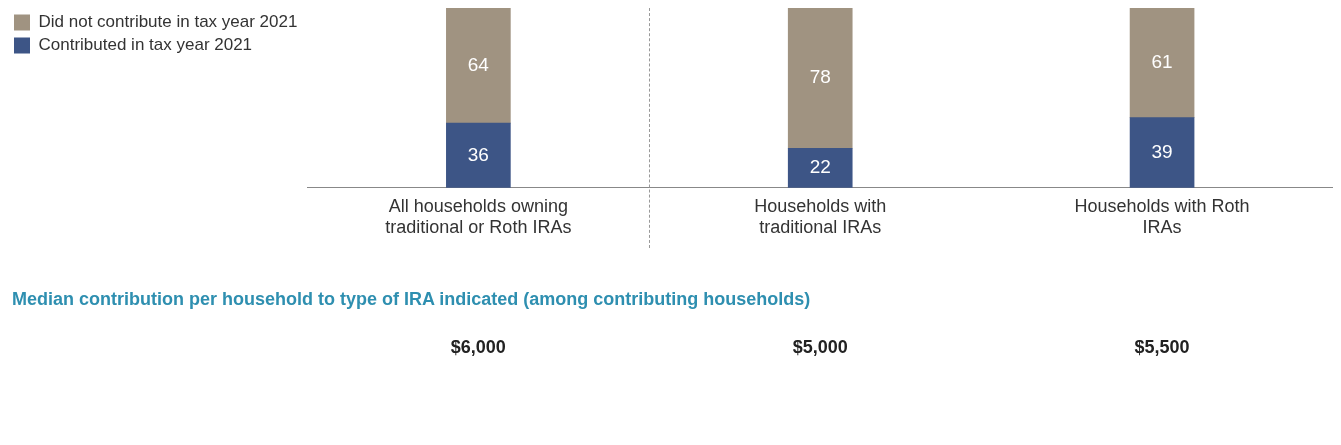 This screenshot has width=1341, height=445. What do you see at coordinates (168, 22) in the screenshot?
I see `legend-label: Did not contribute in tax year 2021` at bounding box center [168, 22].